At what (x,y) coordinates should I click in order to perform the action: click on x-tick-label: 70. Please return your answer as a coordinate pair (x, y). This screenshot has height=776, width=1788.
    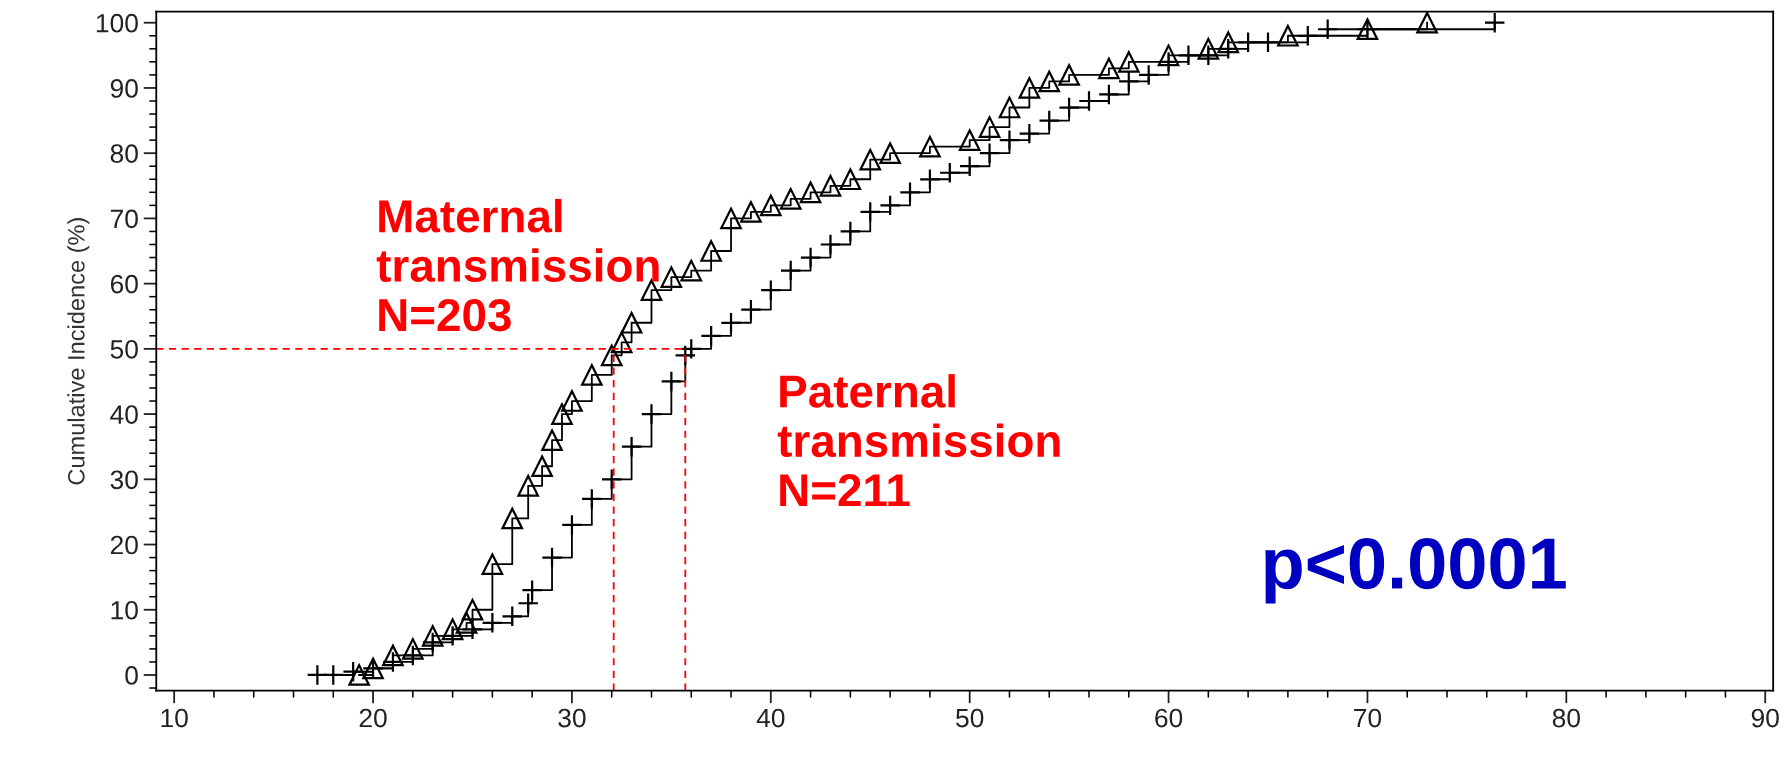
    Looking at the image, I should click on (1368, 718).